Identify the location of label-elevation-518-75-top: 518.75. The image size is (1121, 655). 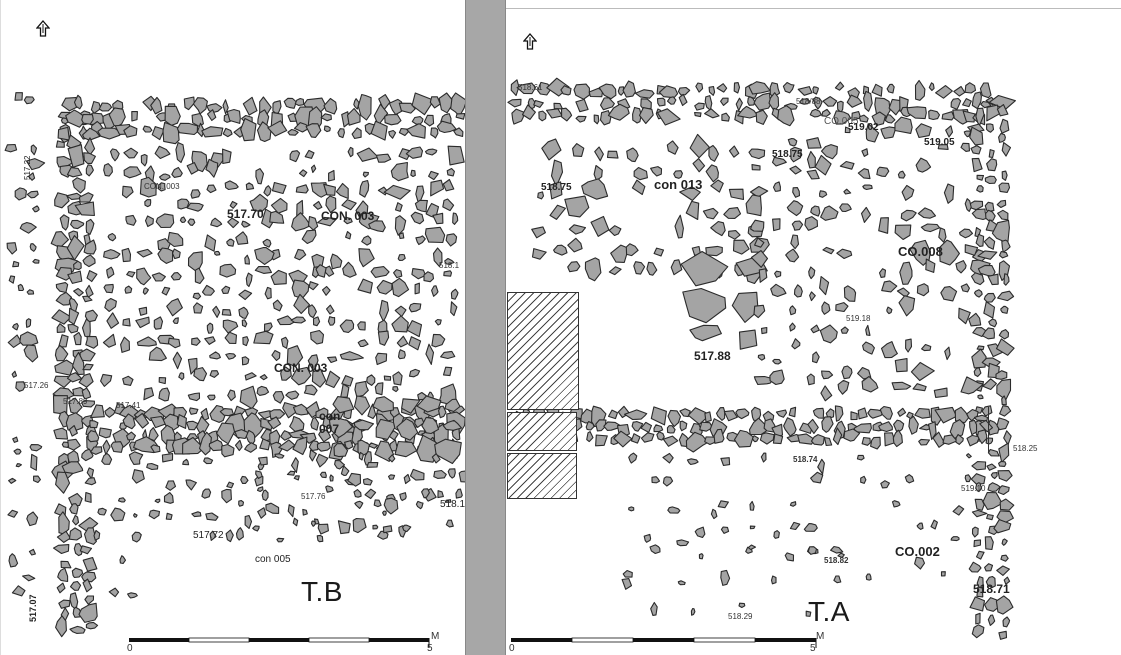
(787, 154).